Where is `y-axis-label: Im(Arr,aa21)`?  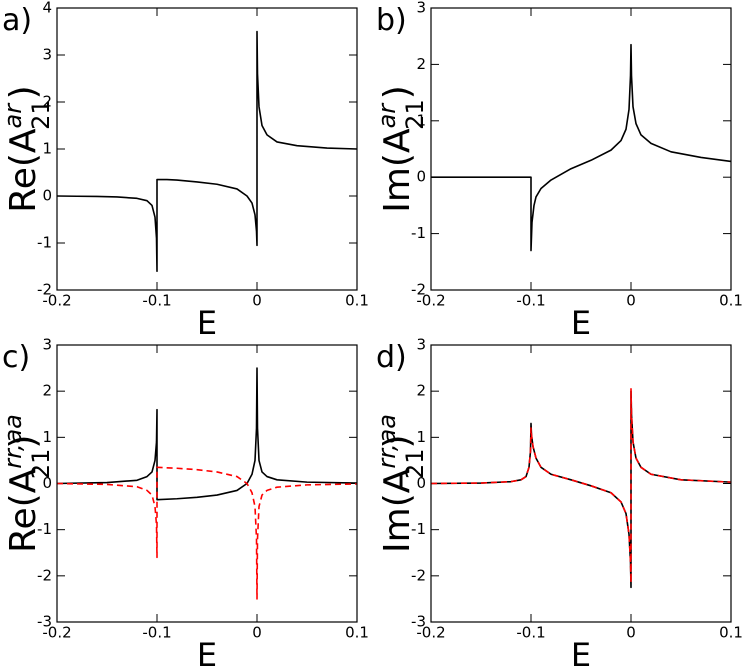 y-axis-label: Im(Arr,aa21) is located at coordinates (401, 483).